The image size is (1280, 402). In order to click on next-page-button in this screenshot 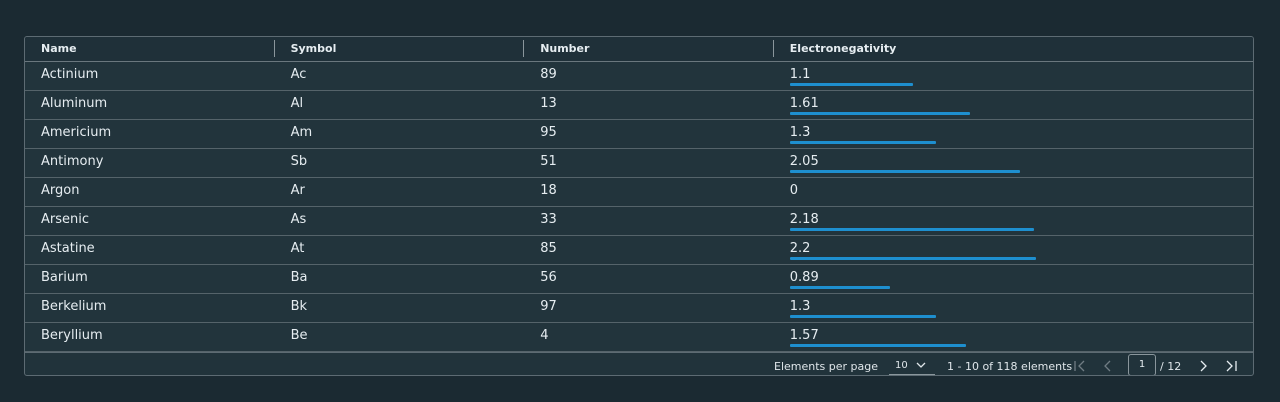, I will do `click(1203, 366)`.